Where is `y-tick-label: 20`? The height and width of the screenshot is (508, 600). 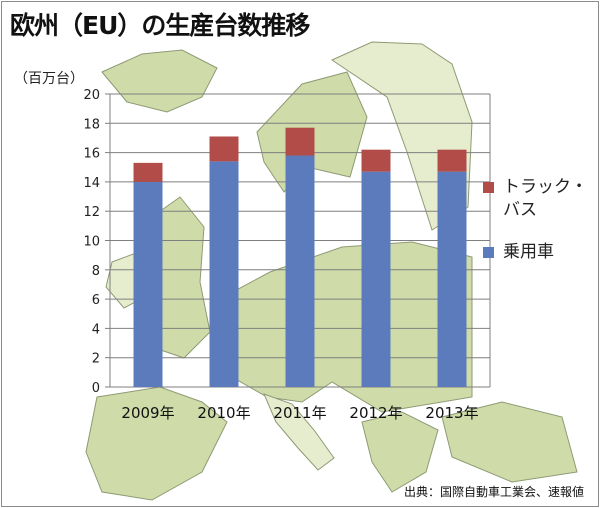
y-tick-label: 20 is located at coordinates (91, 95).